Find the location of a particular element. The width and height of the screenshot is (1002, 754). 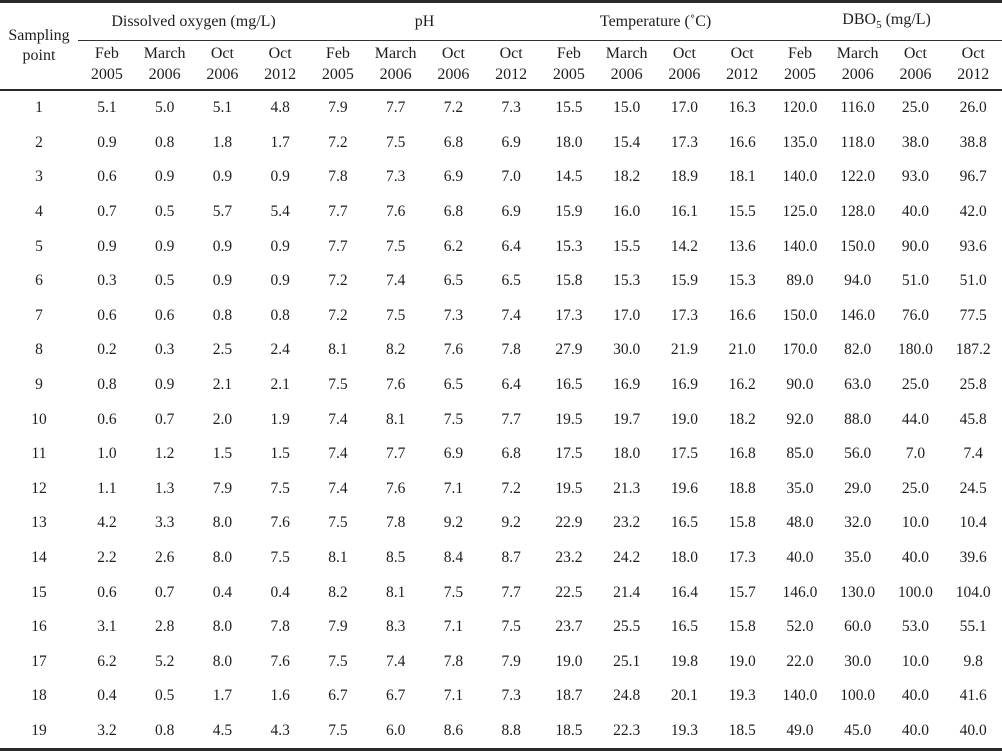

value-cell: 128.0 is located at coordinates (858, 212).